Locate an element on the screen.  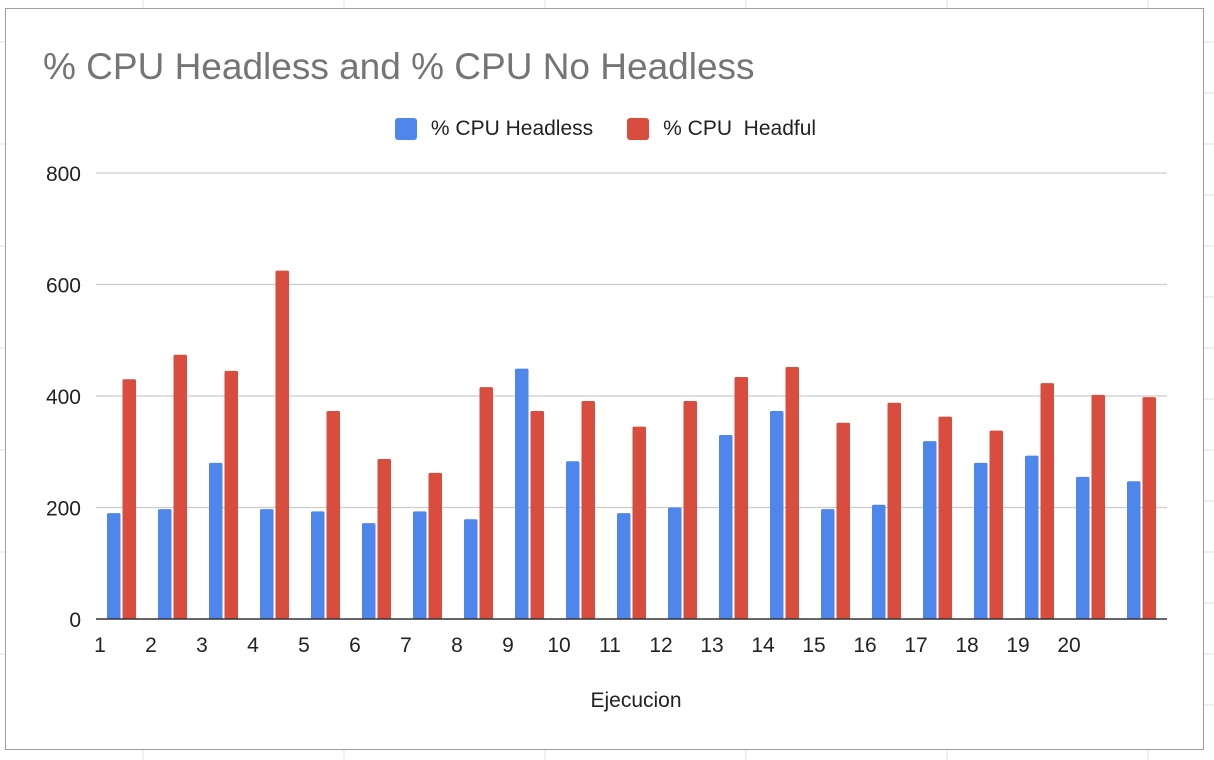
legend-item-headless: % CPU Headless is located at coordinates (494, 129).